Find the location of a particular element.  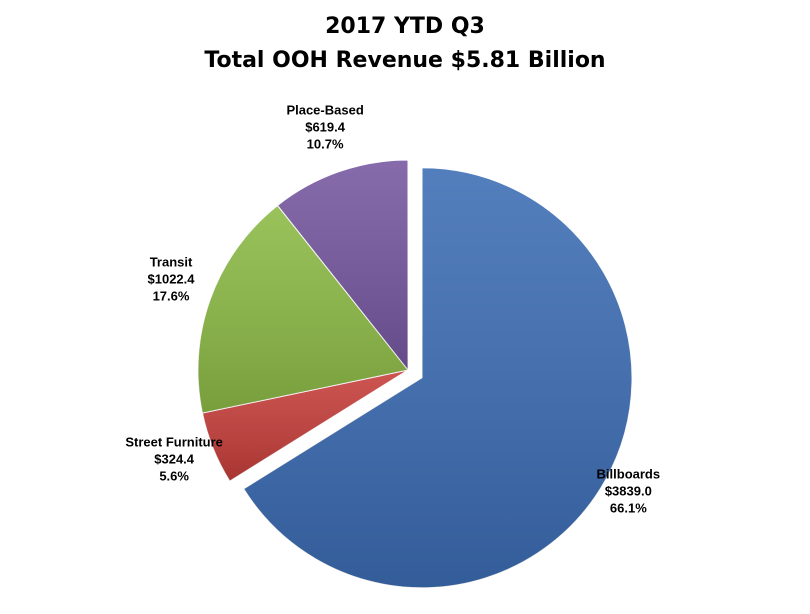

slice-label: Transit is located at coordinates (171, 262).